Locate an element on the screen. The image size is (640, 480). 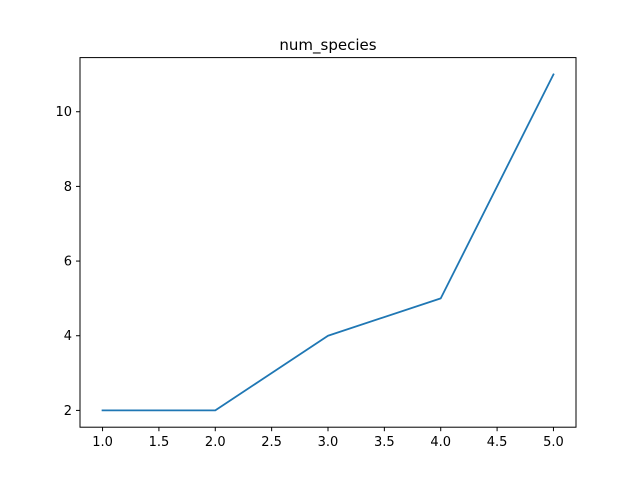
y-tick-label: 10 is located at coordinates (63, 112).